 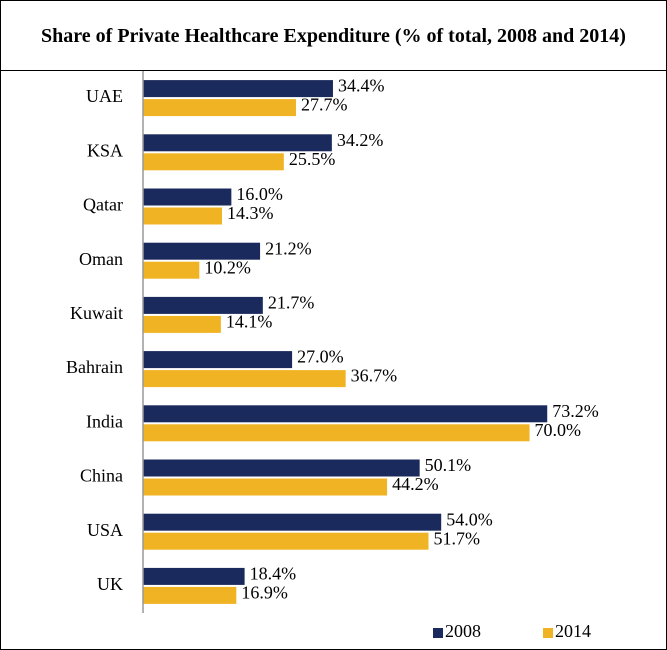 I want to click on value-label: 18.4%, so click(x=273, y=574).